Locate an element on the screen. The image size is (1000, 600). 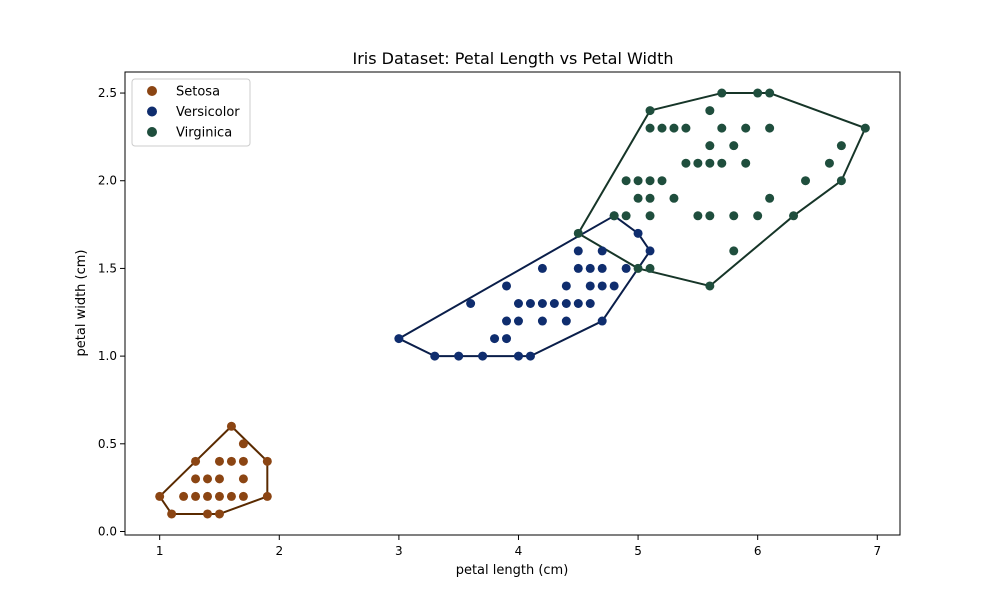
x-tick-label: 2 is located at coordinates (279, 551).